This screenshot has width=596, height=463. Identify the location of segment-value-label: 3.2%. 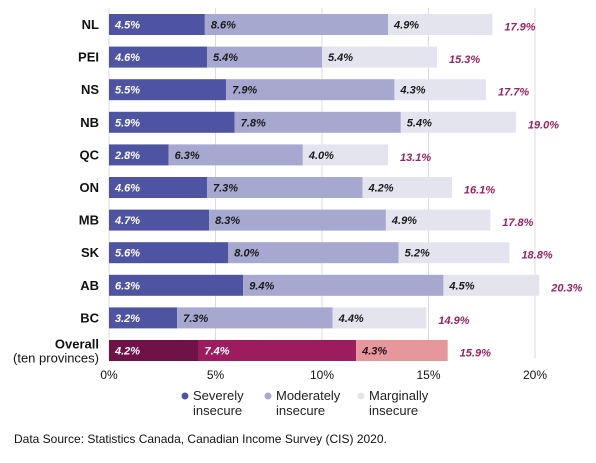
(127, 319).